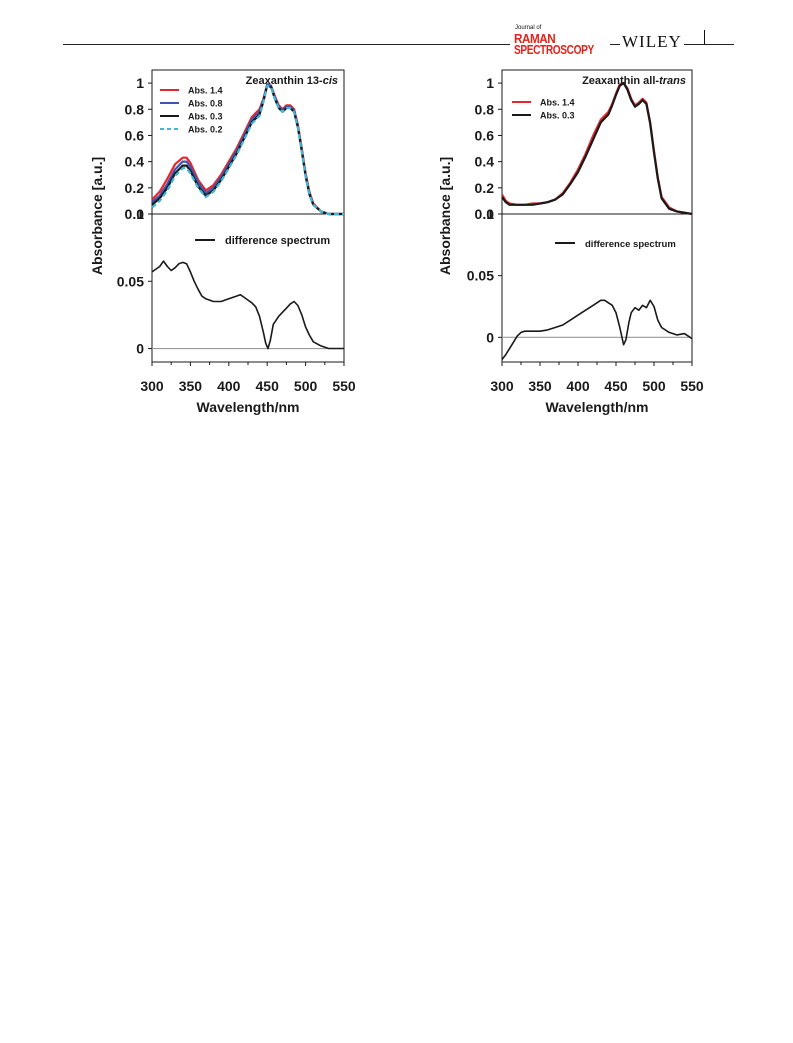  What do you see at coordinates (205, 104) in the screenshot?
I see `legend-label: Abs. 0.8` at bounding box center [205, 104].